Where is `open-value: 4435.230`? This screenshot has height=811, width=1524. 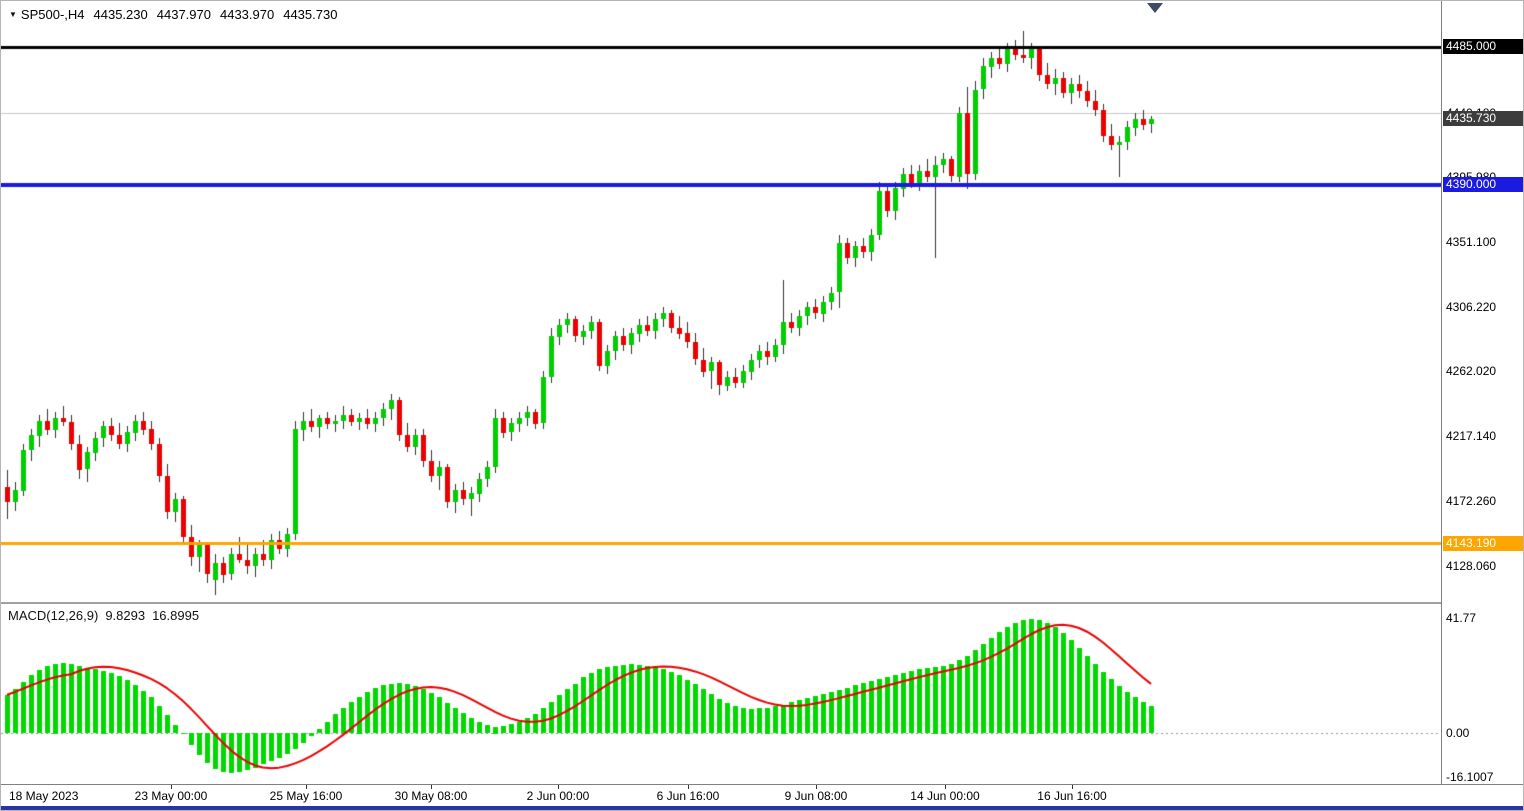 open-value: 4435.230 is located at coordinates (120, 14).